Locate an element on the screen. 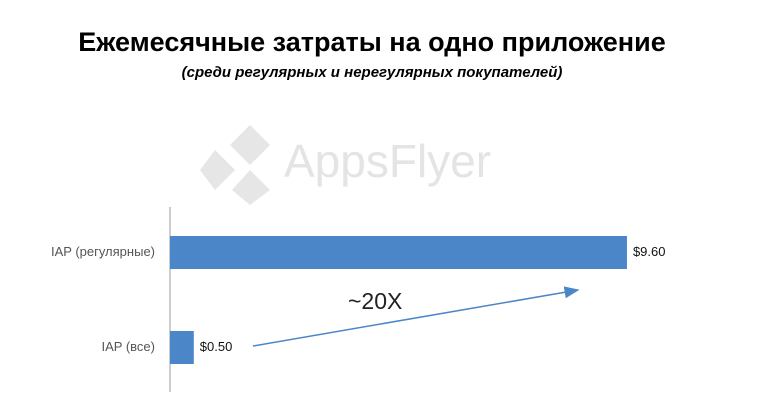 The height and width of the screenshot is (410, 760). value-label: $9.60 is located at coordinates (649, 251).